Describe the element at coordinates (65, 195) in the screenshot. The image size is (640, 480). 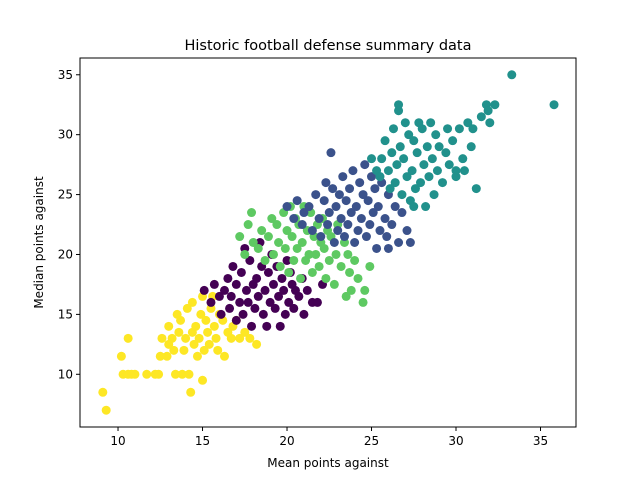
I see `y-tick-label: 25` at that location.